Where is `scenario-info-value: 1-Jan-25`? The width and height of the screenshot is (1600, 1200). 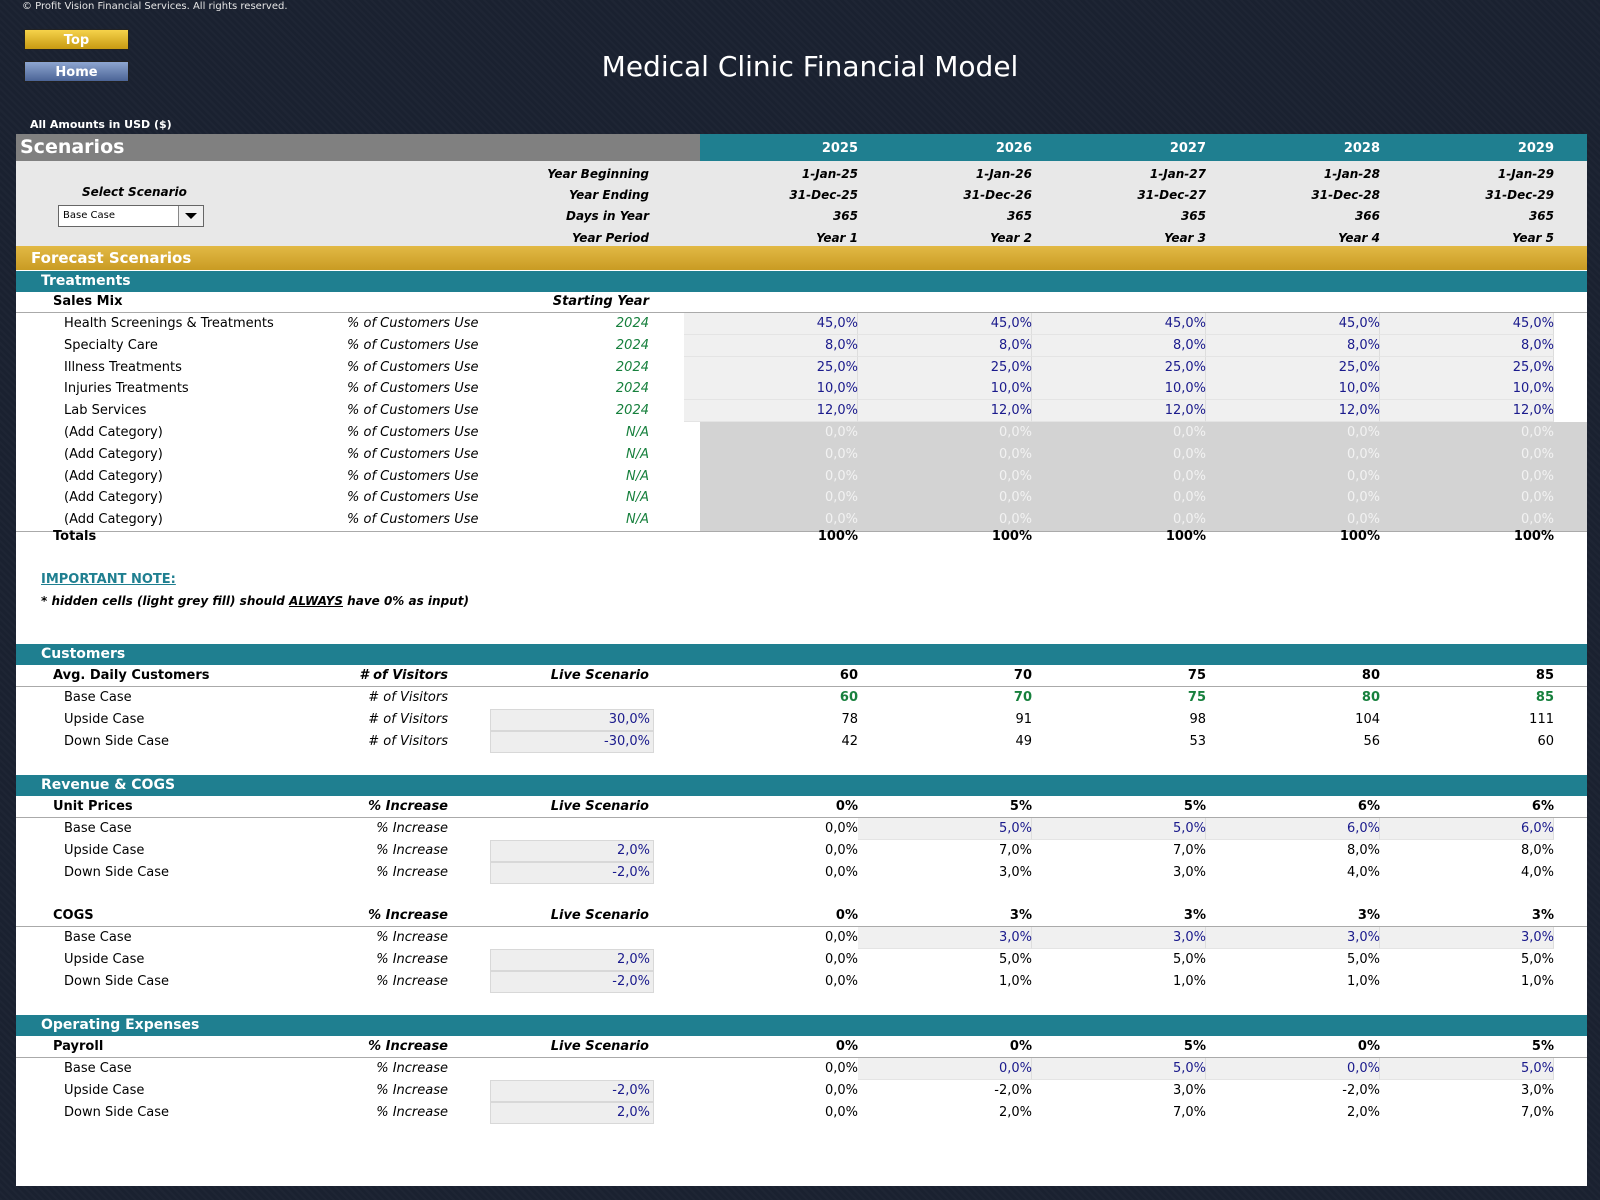 scenario-info-value: 1-Jan-25 is located at coordinates (829, 174).